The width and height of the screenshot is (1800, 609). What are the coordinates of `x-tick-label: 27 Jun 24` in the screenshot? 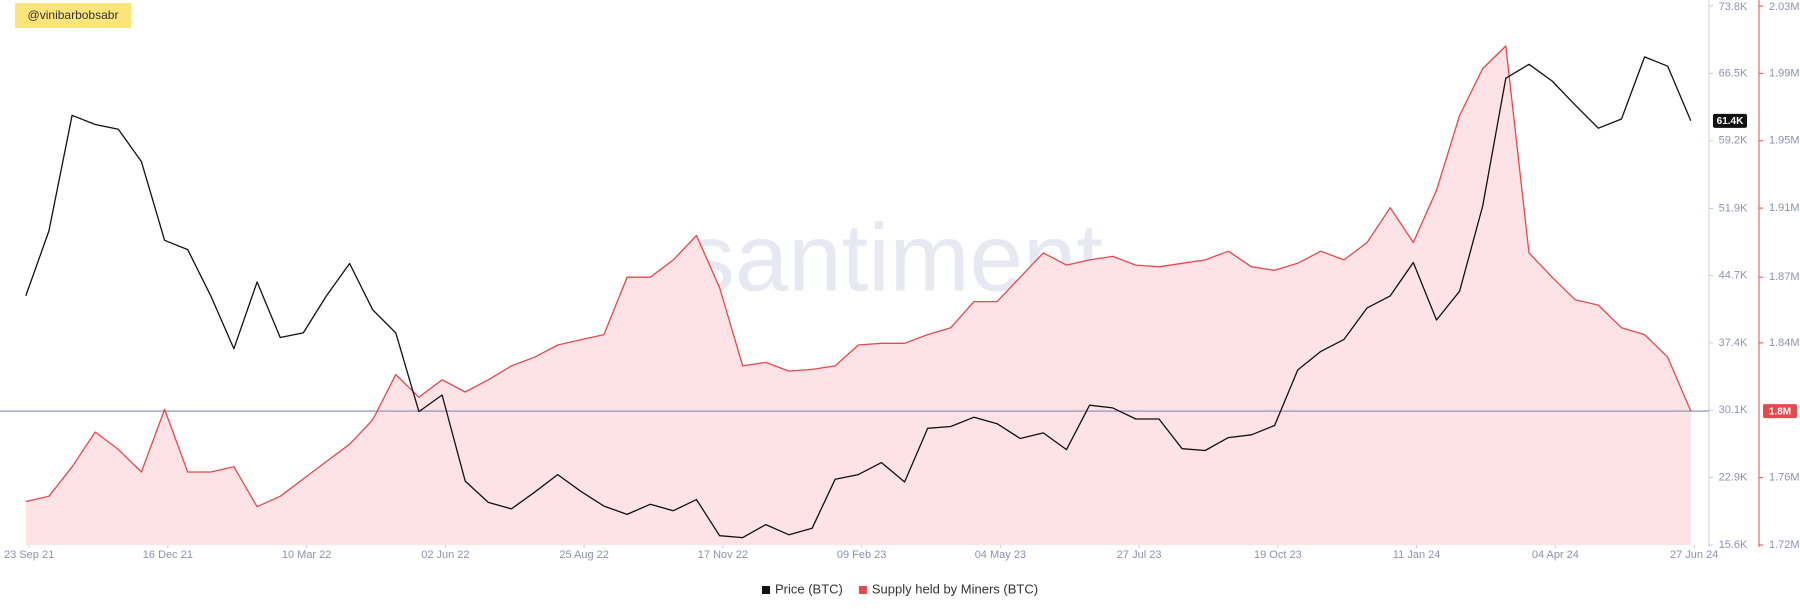 It's located at (1694, 555).